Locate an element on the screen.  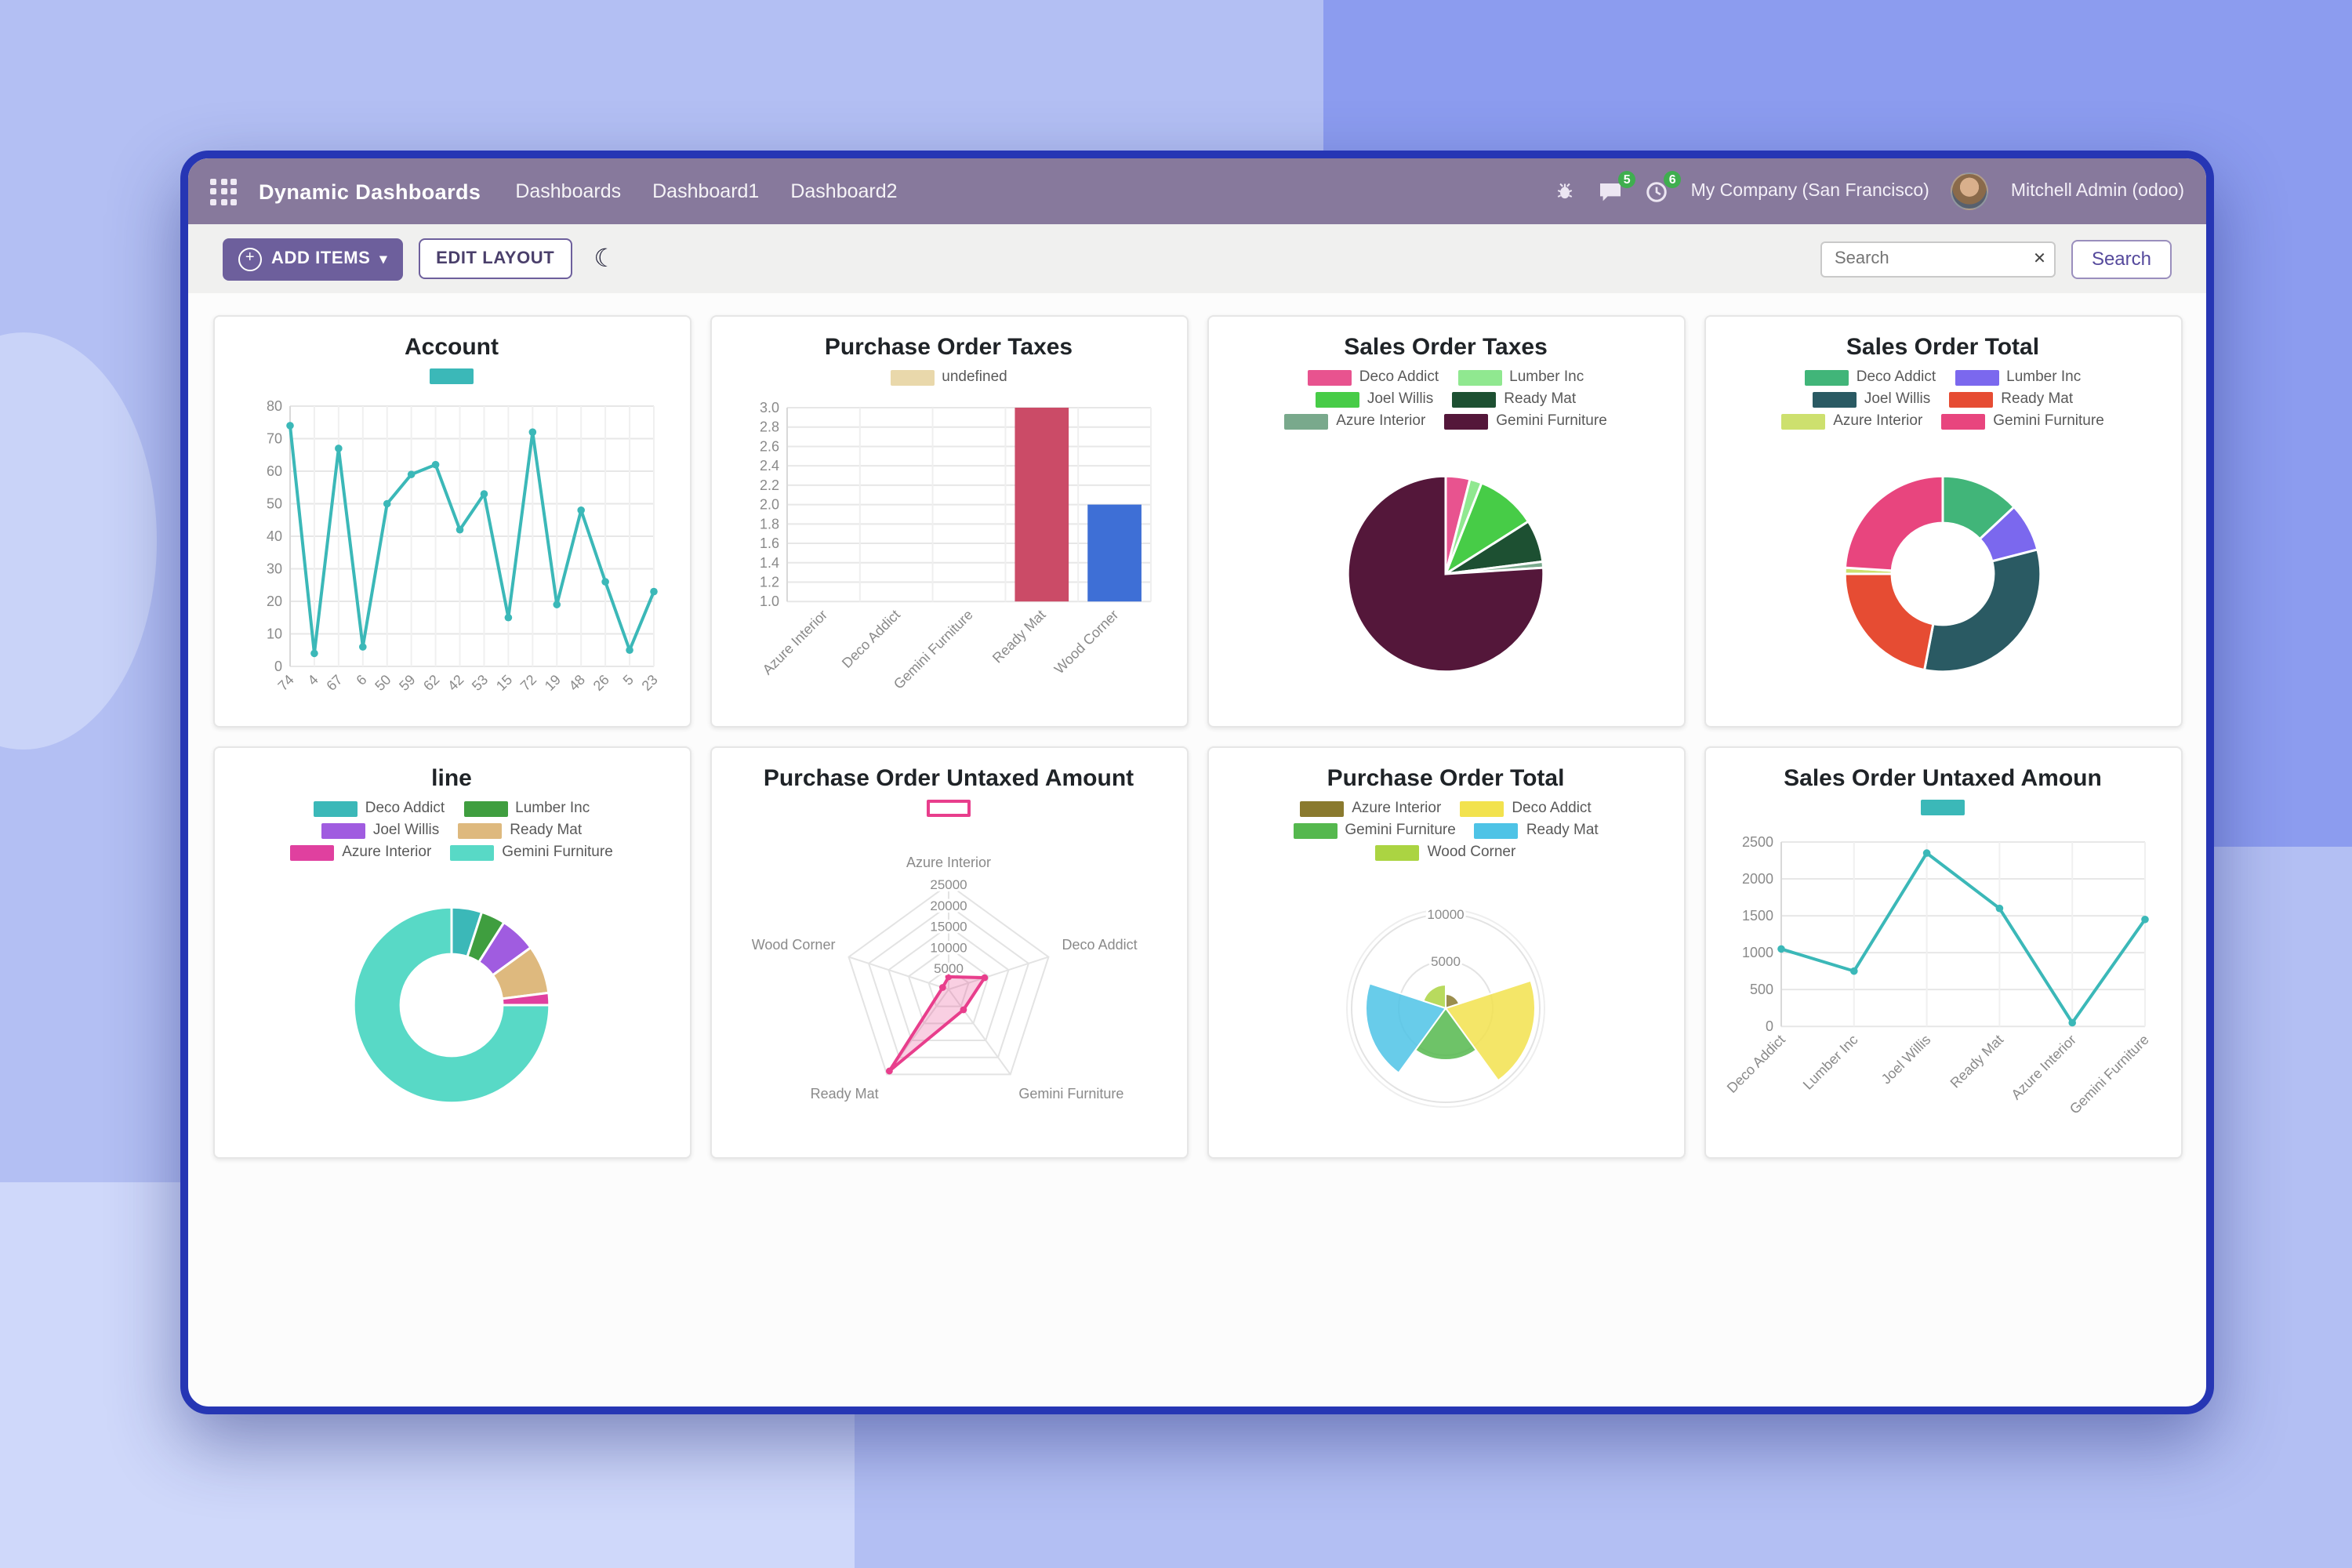
apps-grid-icon is located at coordinates (223, 191).